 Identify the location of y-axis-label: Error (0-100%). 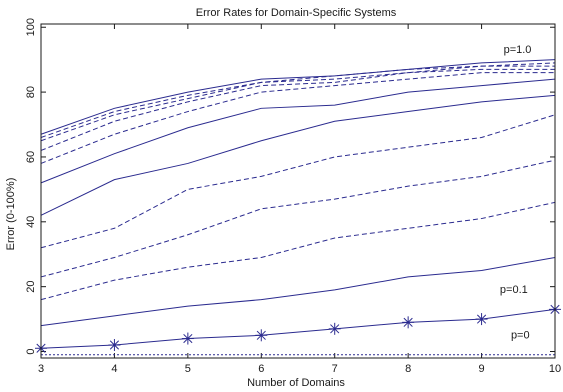
(11, 214).